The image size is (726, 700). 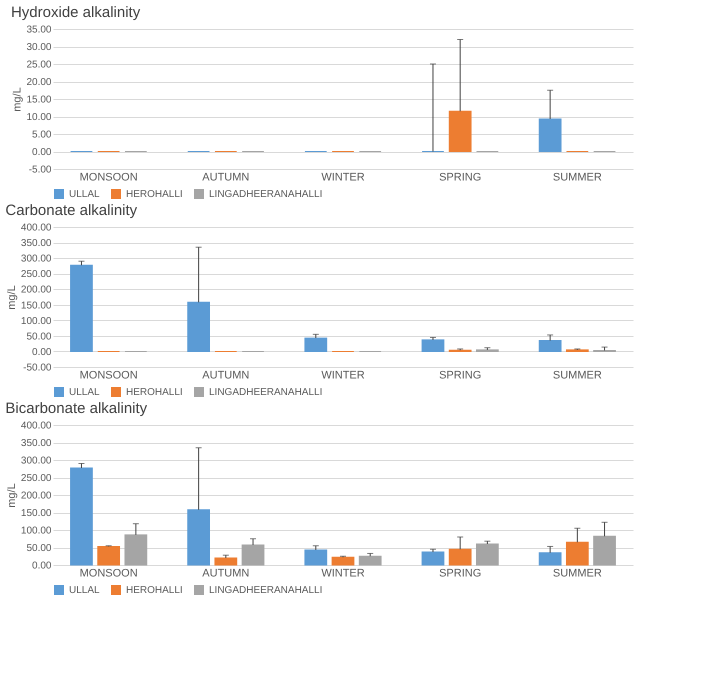 What do you see at coordinates (76, 408) in the screenshot?
I see `chart-title: Bicarbonate alkalinity` at bounding box center [76, 408].